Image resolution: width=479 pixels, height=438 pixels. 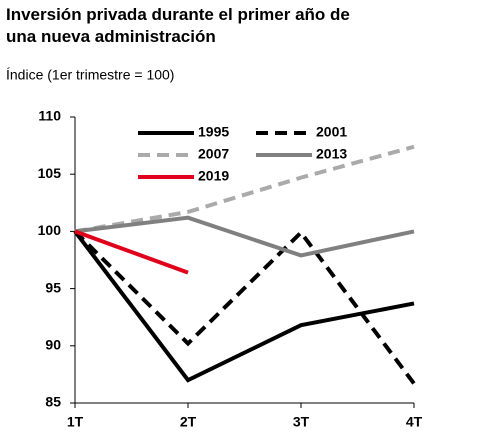 What do you see at coordinates (90, 75) in the screenshot?
I see `chart-subtitle: Índice (1er trimestre = 100)` at bounding box center [90, 75].